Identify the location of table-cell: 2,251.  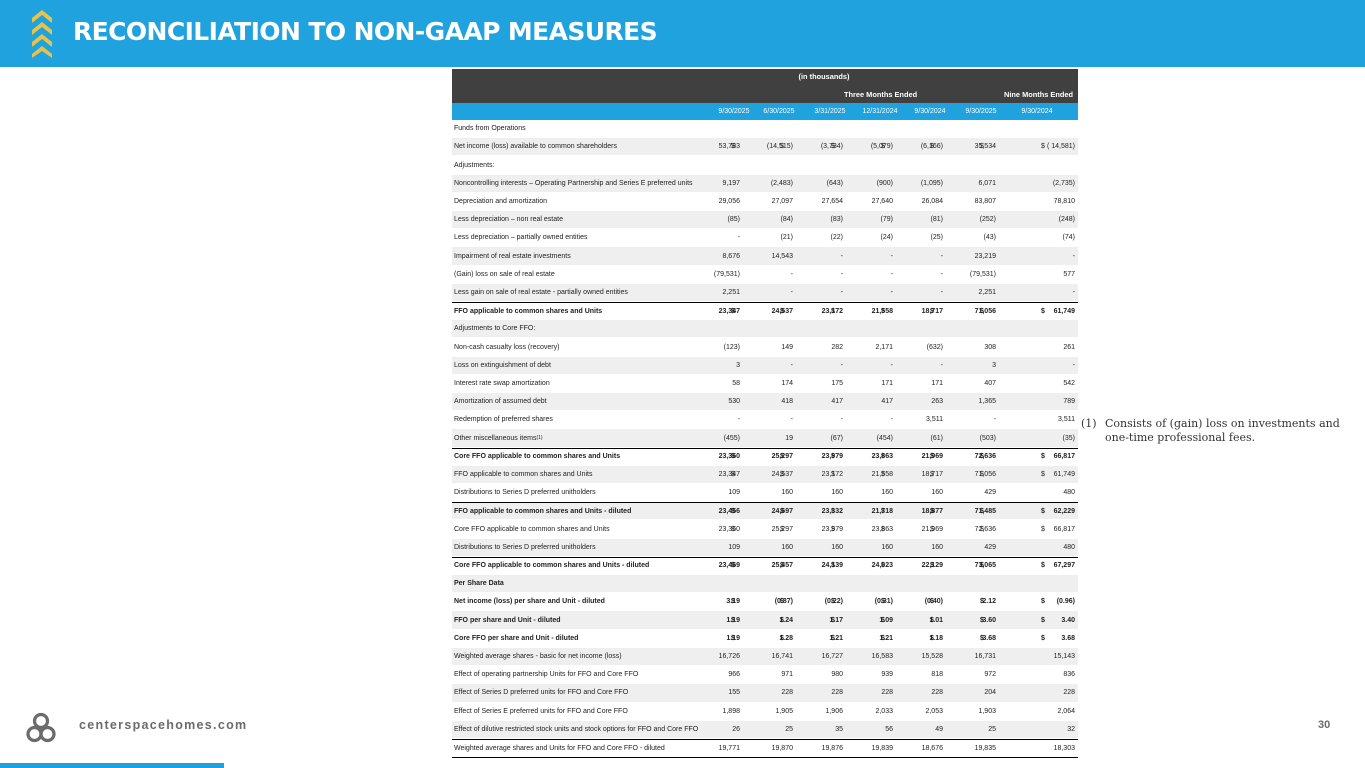
(731, 292).